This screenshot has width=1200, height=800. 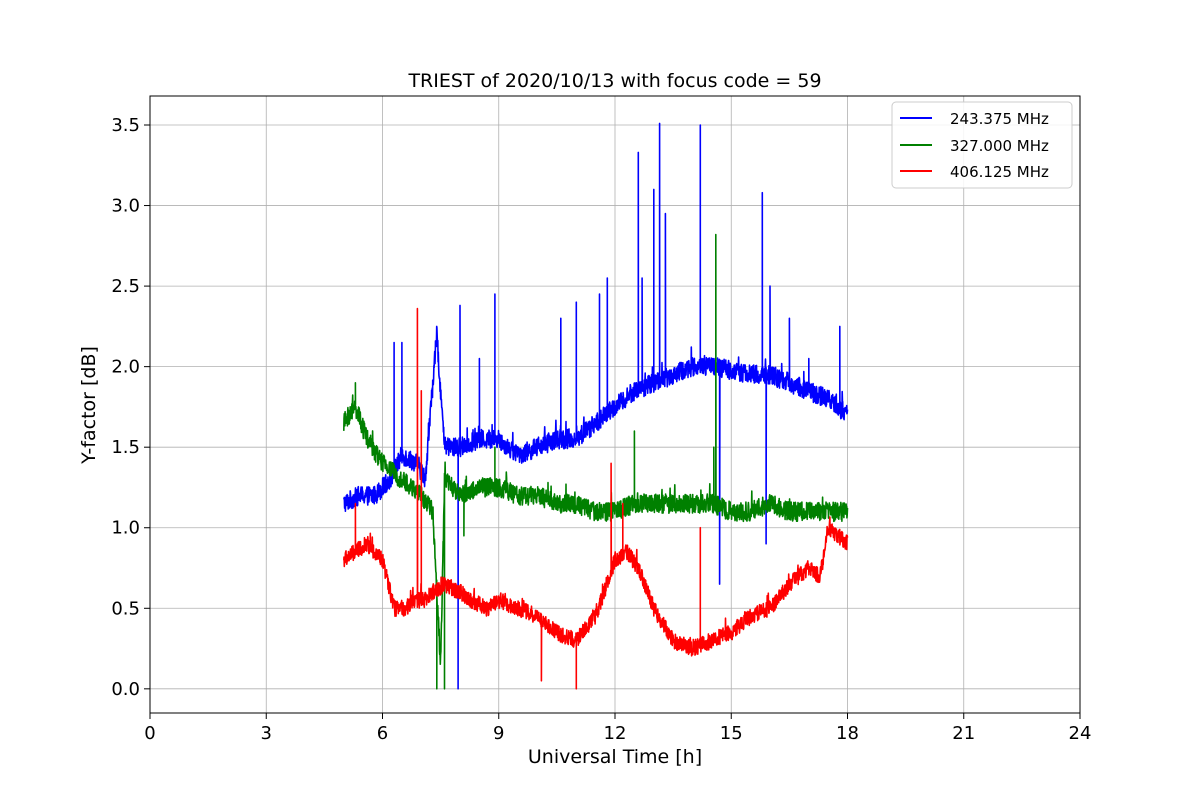 I want to click on y-tick-label: 3.5, so click(x=125, y=125).